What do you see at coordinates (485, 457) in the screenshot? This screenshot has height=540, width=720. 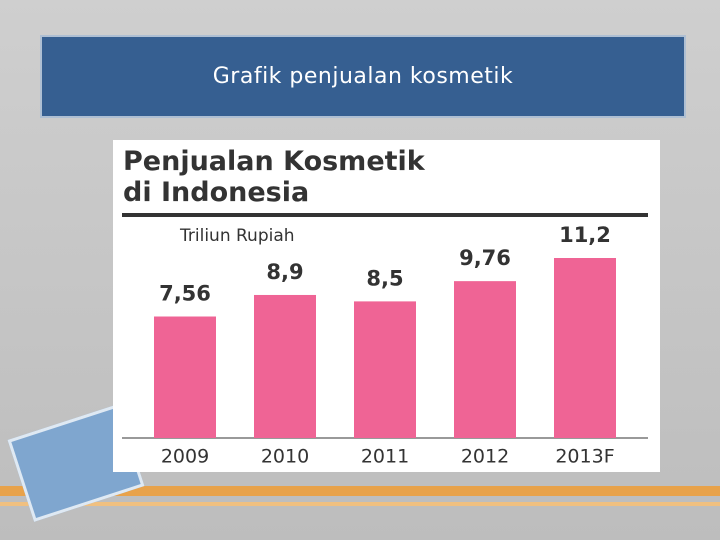 I see `x-tick-label: 2012` at bounding box center [485, 457].